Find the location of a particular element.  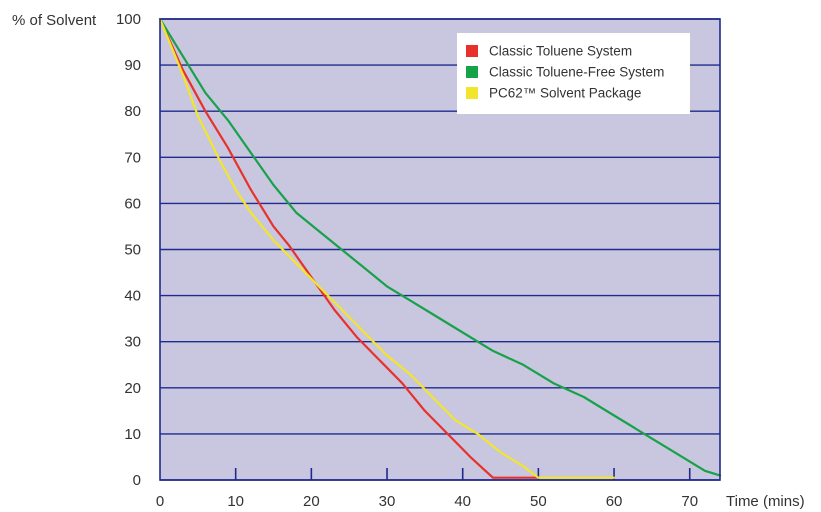

x-tick-label: 60 is located at coordinates (614, 501).